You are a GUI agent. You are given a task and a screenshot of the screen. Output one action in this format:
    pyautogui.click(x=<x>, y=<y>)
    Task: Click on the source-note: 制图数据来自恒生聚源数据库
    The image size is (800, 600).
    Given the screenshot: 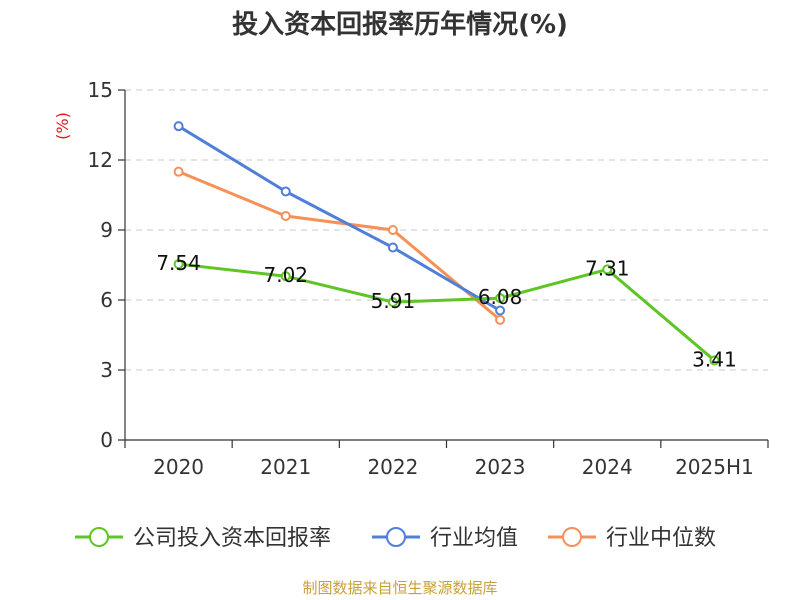 What is the action you would take?
    pyautogui.click(x=399, y=588)
    